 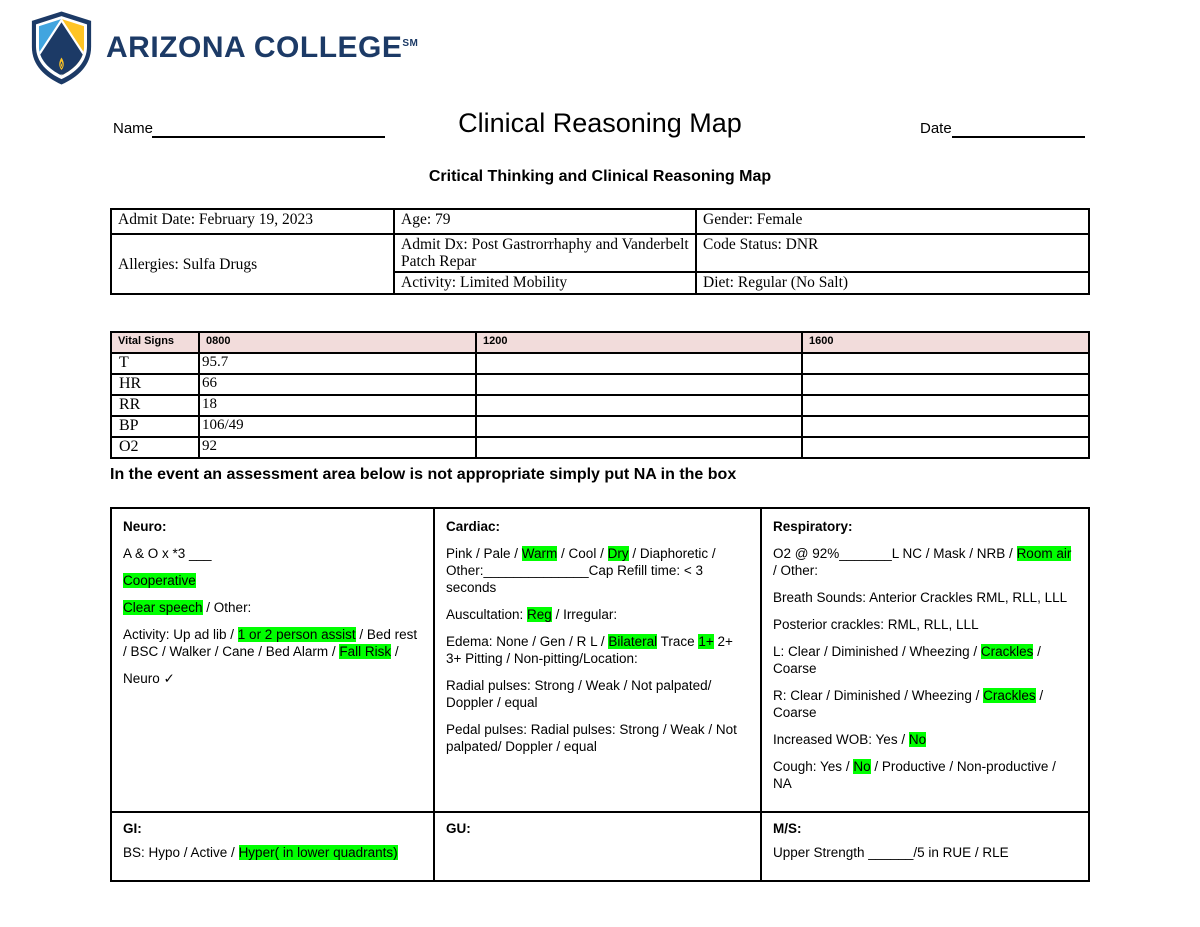 I want to click on text-segment: / Cool /, so click(x=582, y=553).